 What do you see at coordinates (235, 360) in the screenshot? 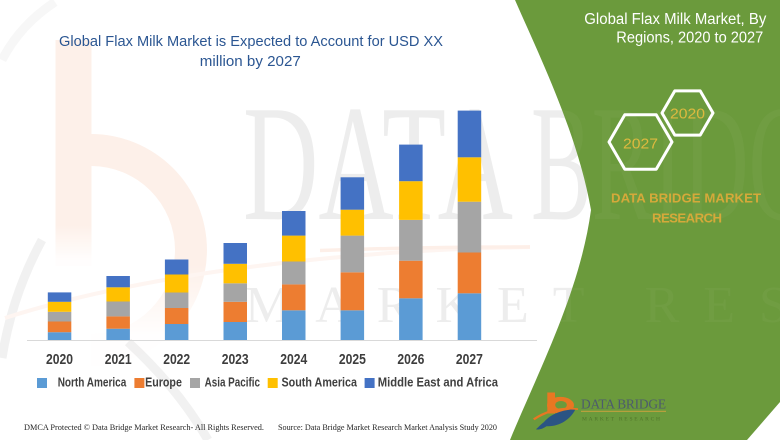
I see `svg-text: 2023` at bounding box center [235, 360].